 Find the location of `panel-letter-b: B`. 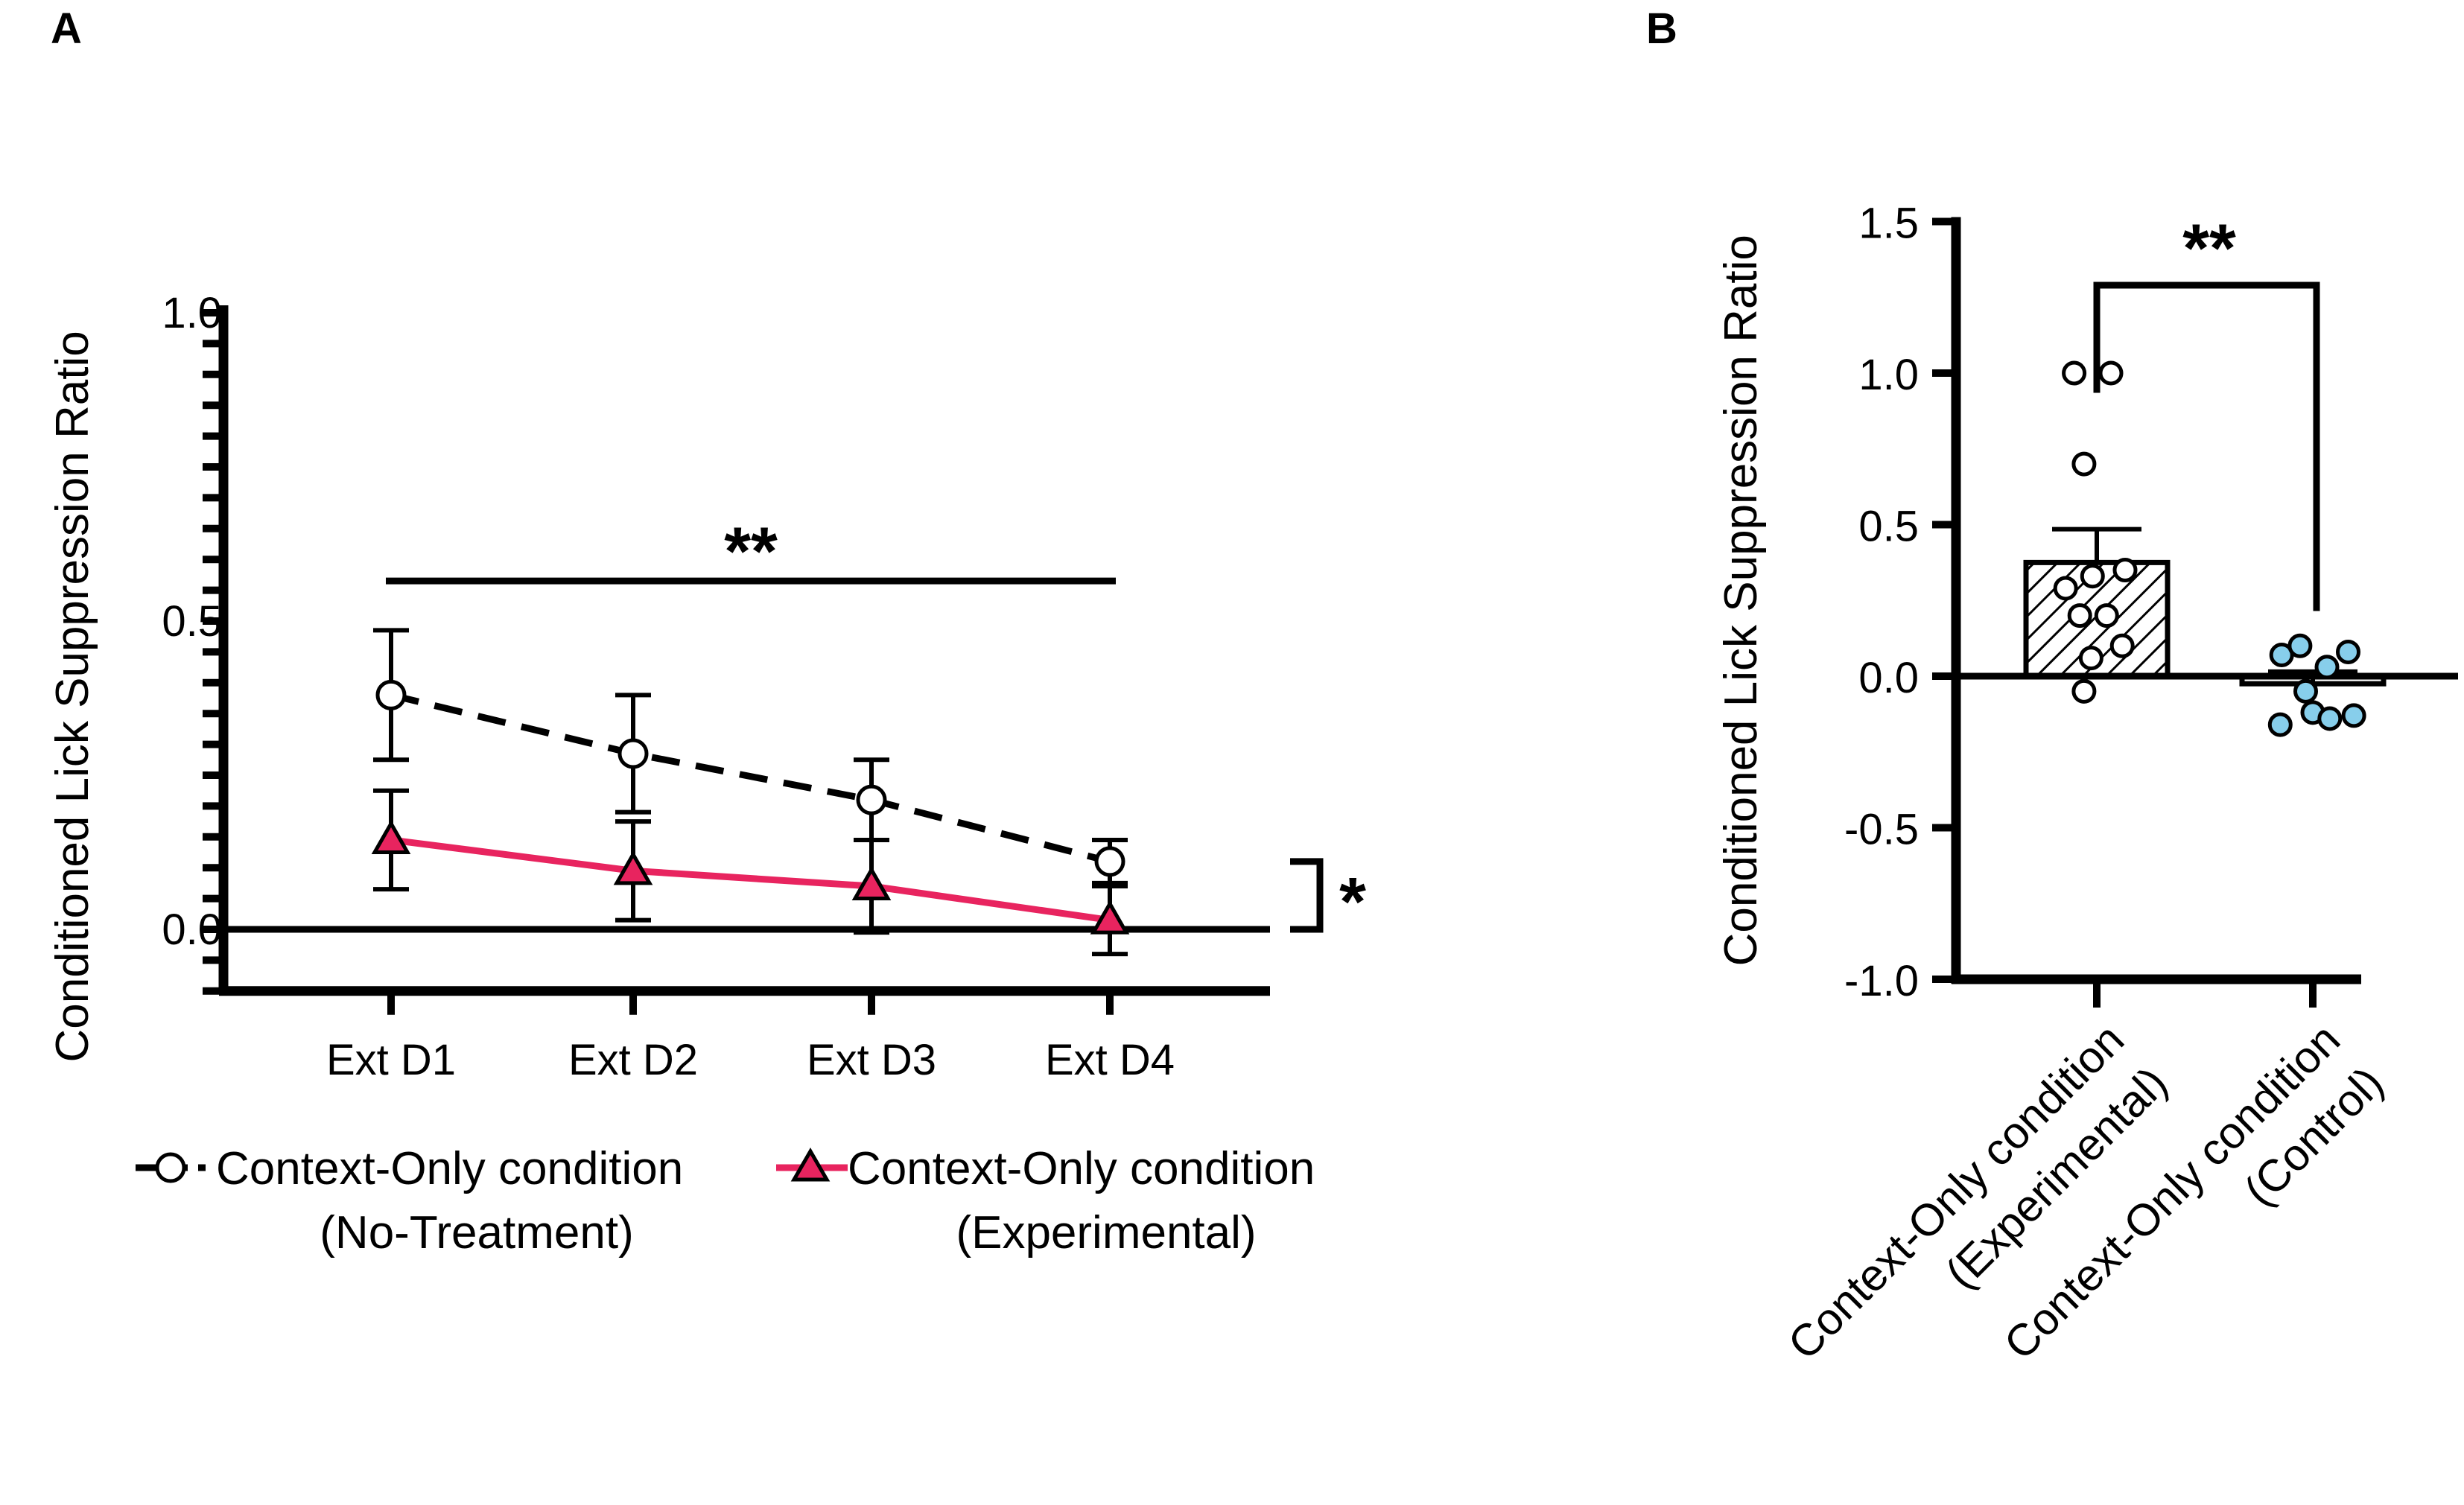

panel-letter-b: B is located at coordinates (1661, 28).